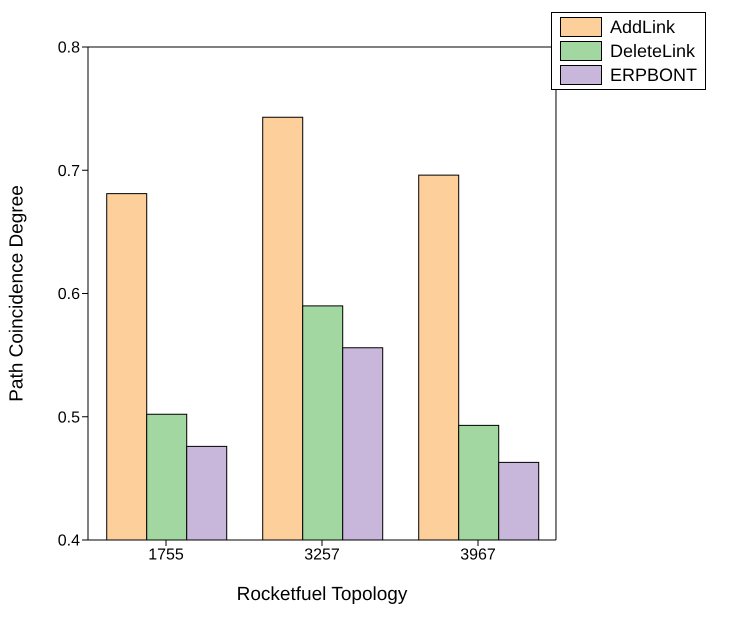  I want to click on legend-label: AddLink, so click(643, 27).